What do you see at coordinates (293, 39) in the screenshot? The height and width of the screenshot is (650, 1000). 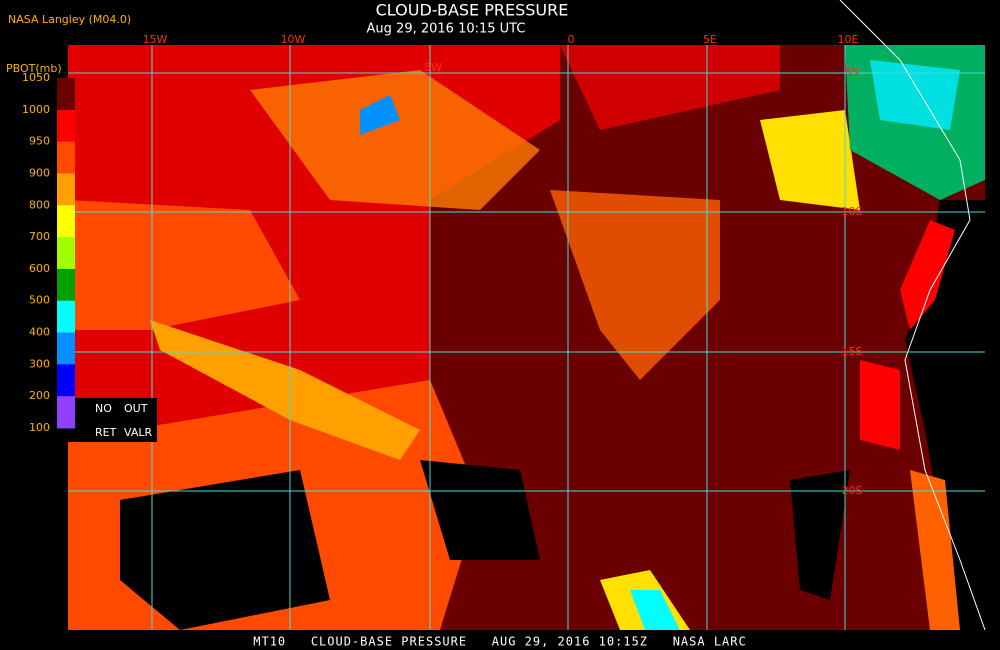 I see `longitude-label: 10W` at bounding box center [293, 39].